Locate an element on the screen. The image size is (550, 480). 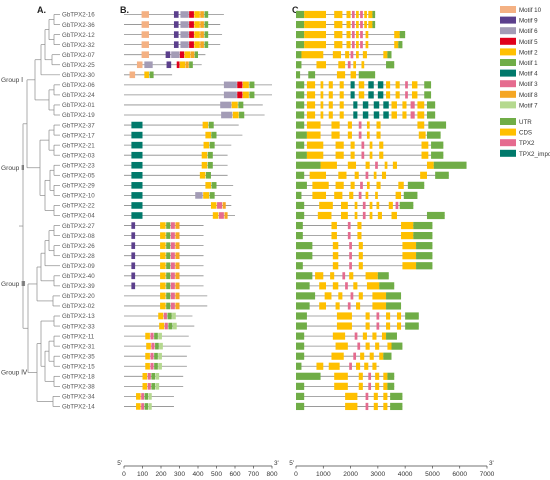
gene-label: GbTPX2-14 is located at coordinates (78, 407).